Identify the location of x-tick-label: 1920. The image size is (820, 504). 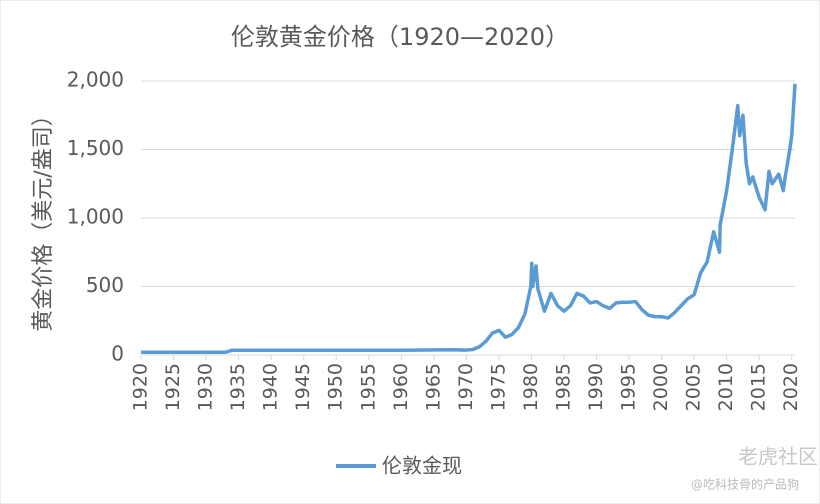
(141, 387).